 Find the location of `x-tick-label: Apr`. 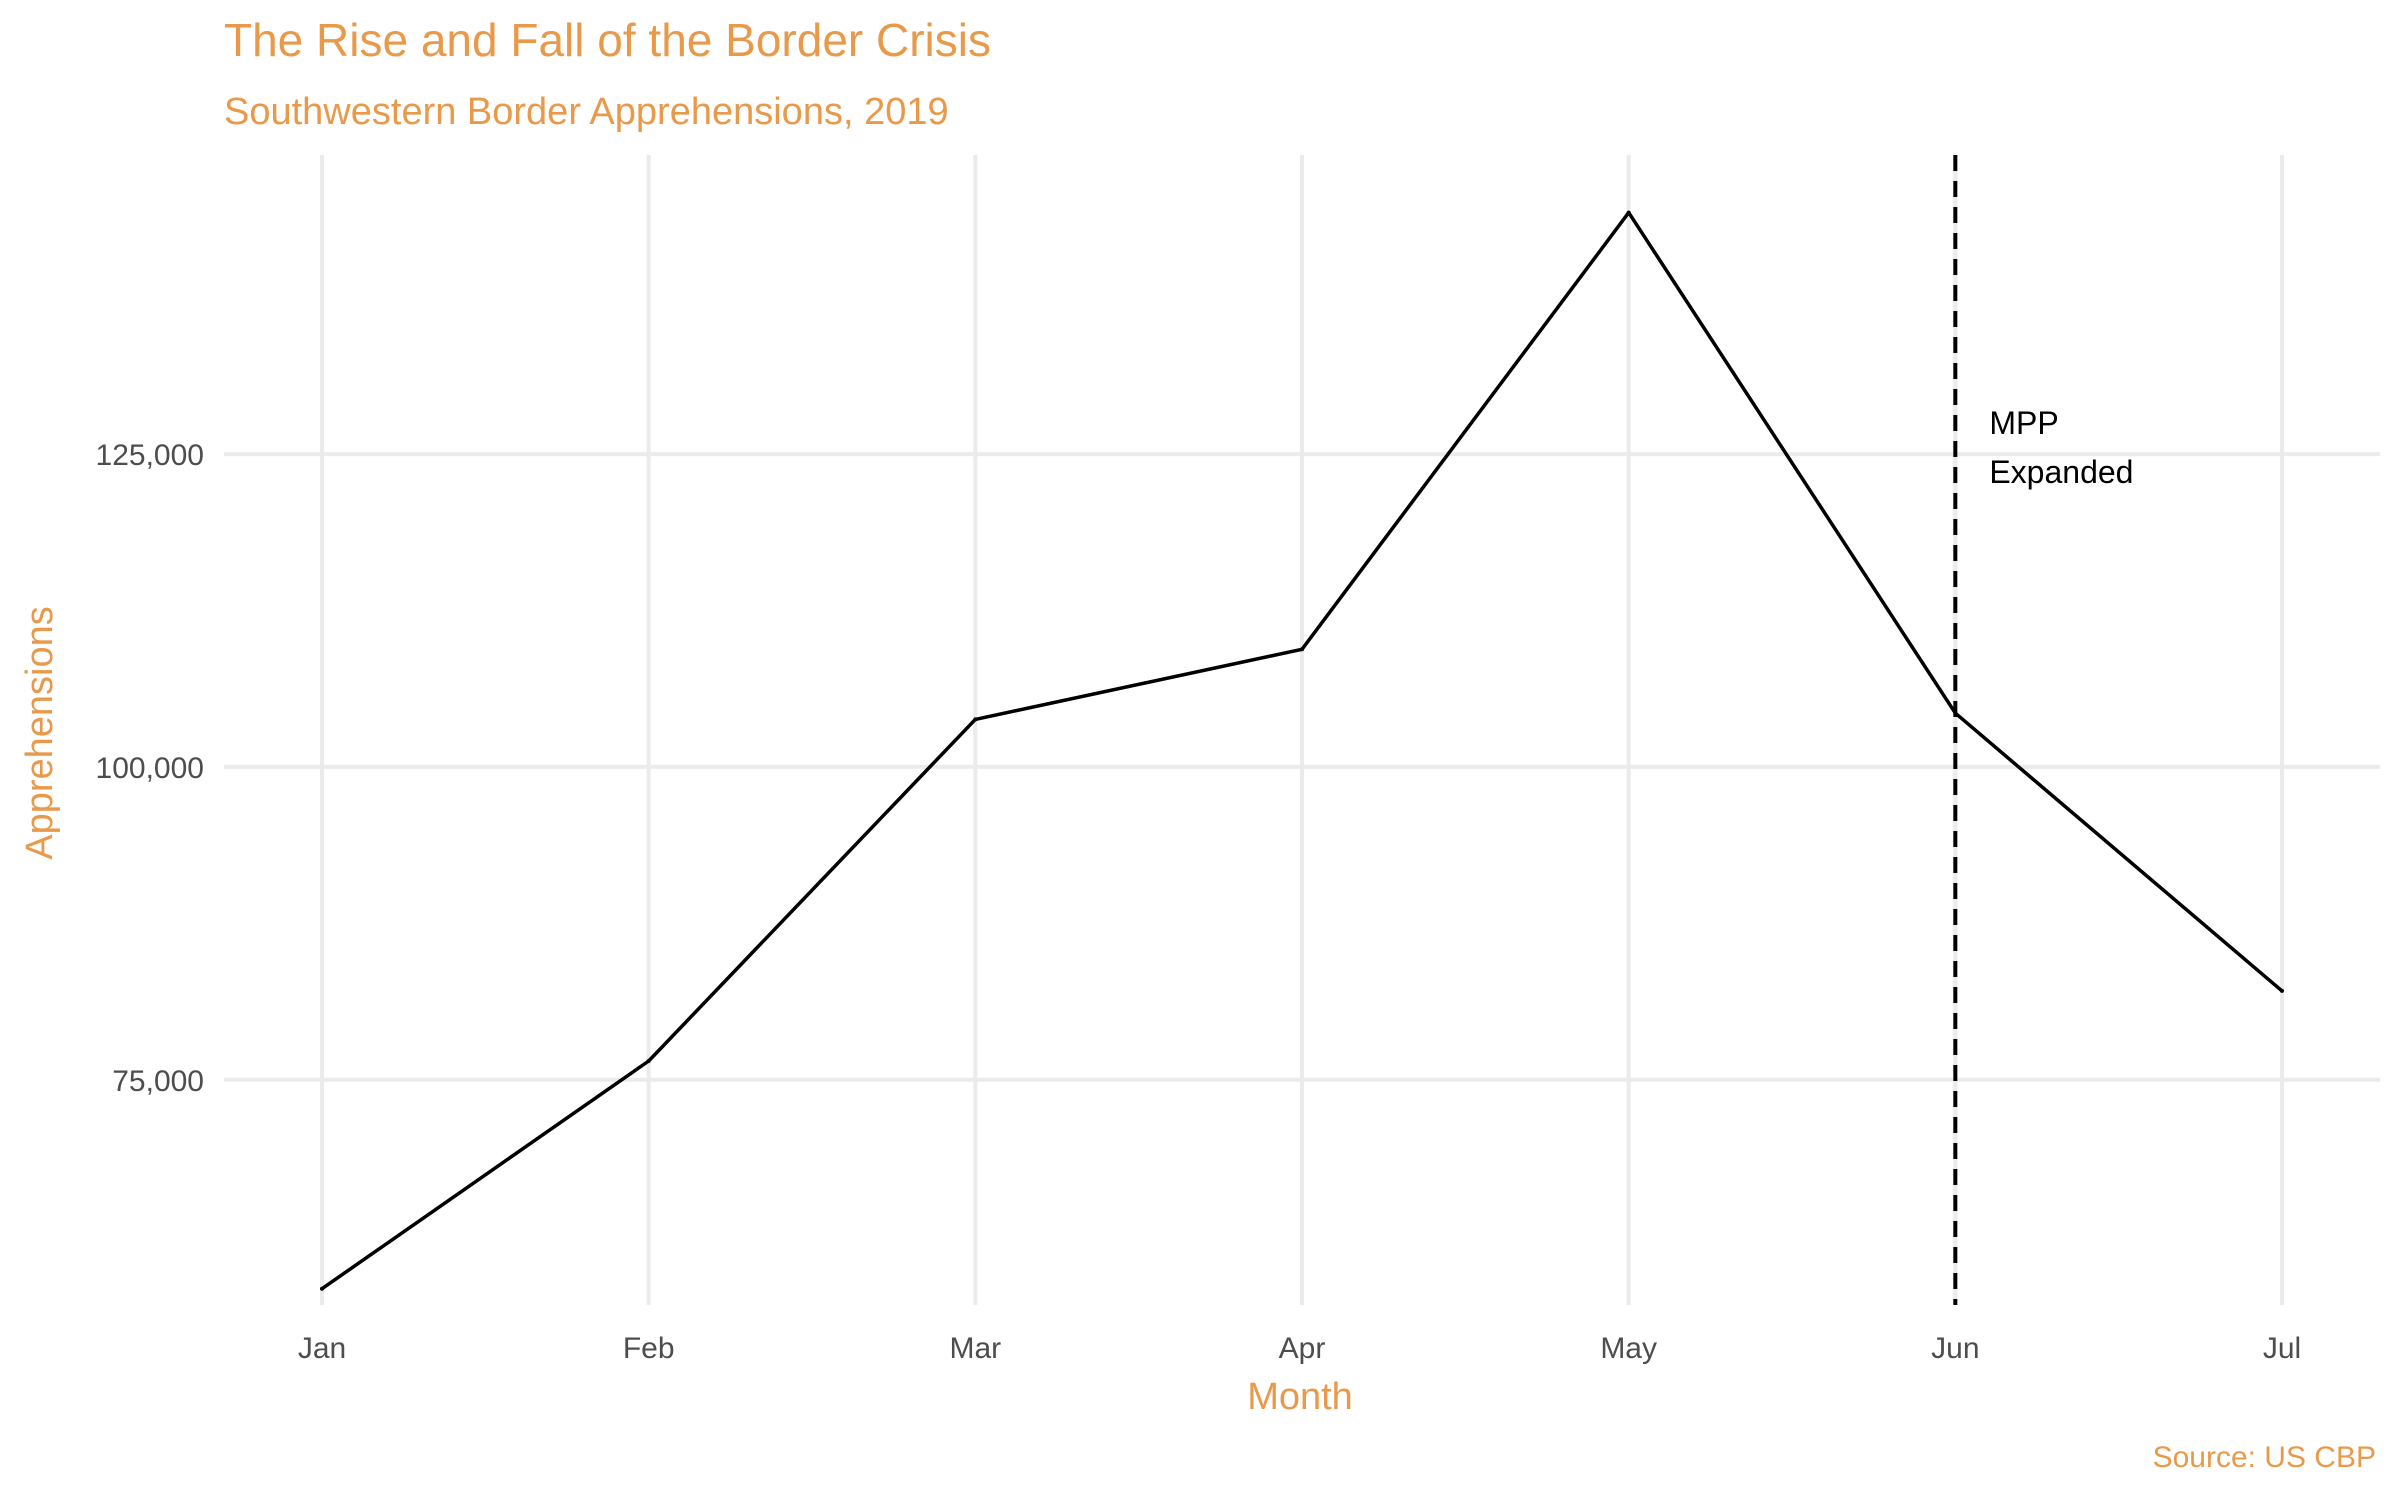

x-tick-label: Apr is located at coordinates (1302, 1348).